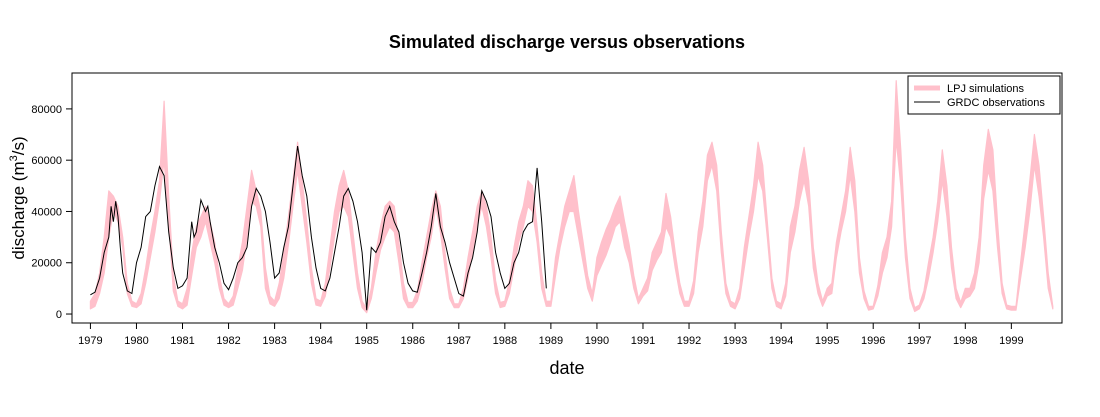 Image resolution: width=1100 pixels, height=417 pixels. I want to click on x-tick-label: 1993, so click(735, 341).